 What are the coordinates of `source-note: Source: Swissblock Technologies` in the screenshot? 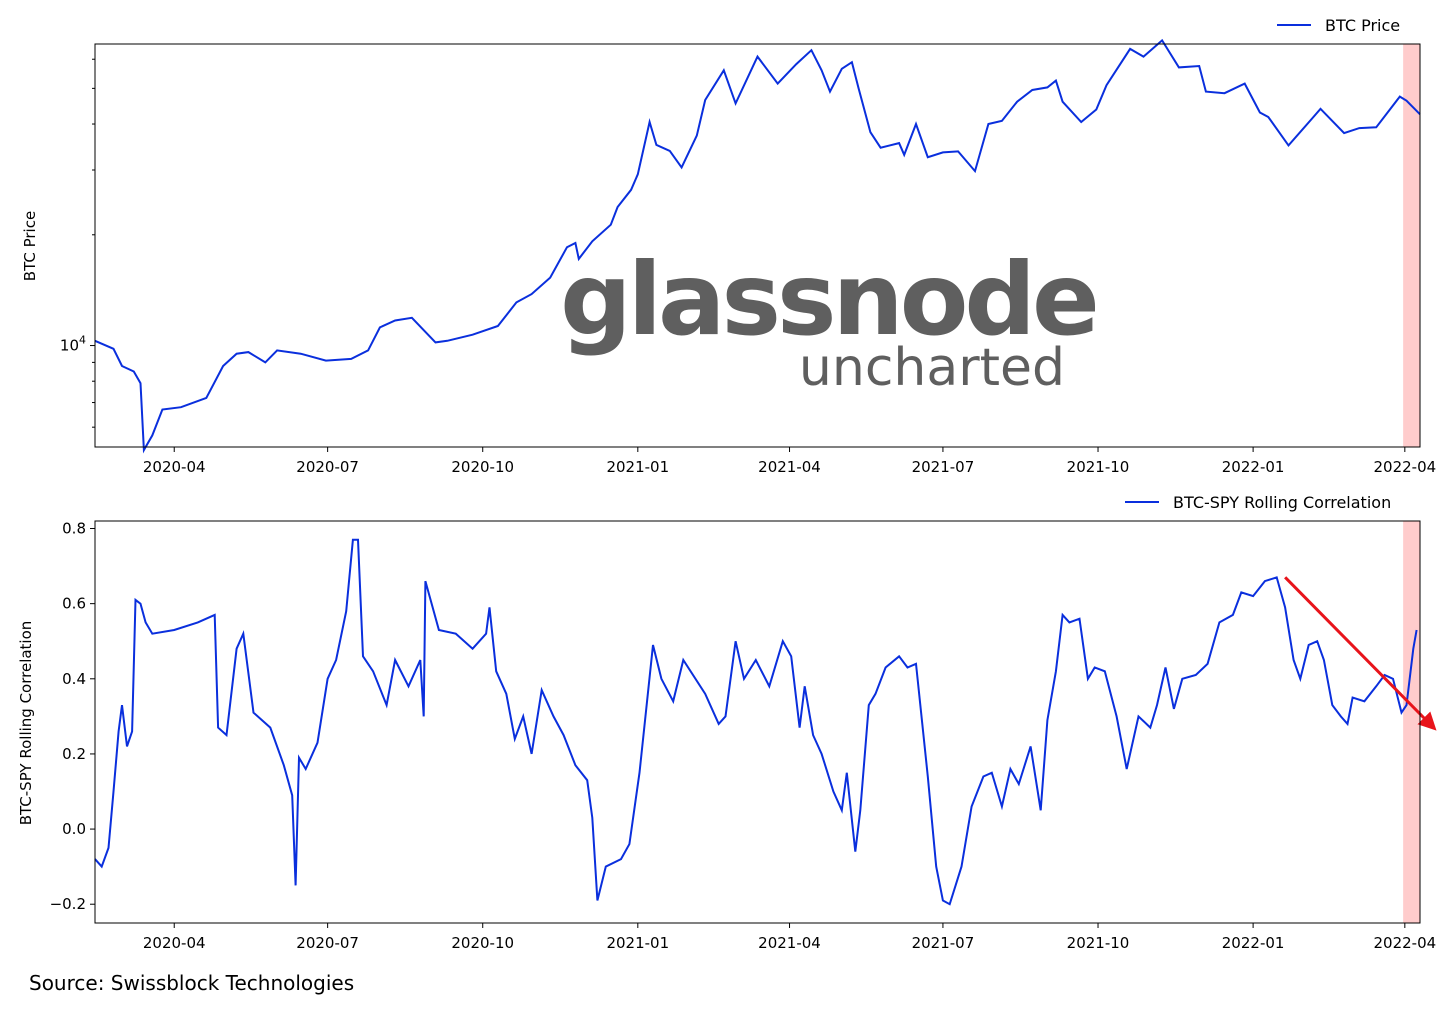 It's located at (191, 983).